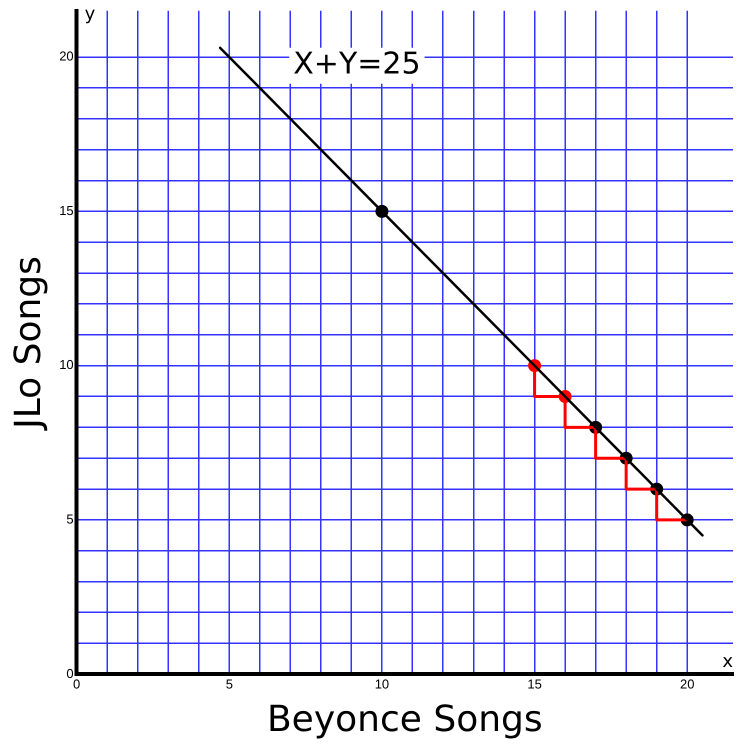 The height and width of the screenshot is (752, 753). I want to click on x-tick-label: 5, so click(229, 684).